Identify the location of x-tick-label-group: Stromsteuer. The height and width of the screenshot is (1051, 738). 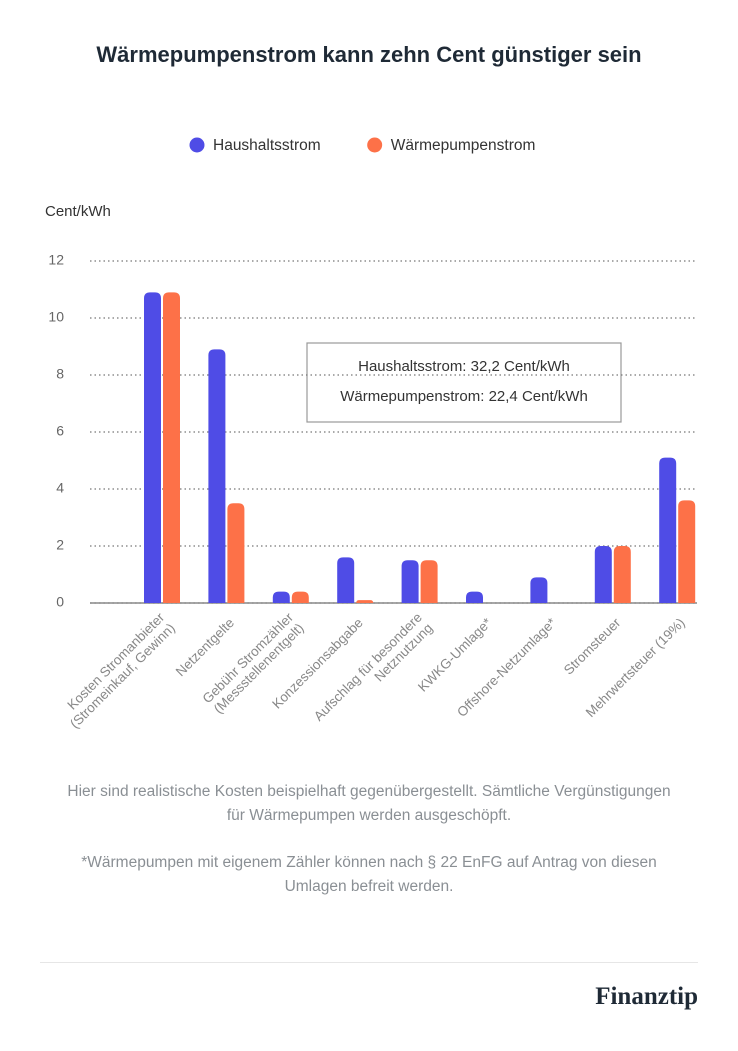
(592, 646).